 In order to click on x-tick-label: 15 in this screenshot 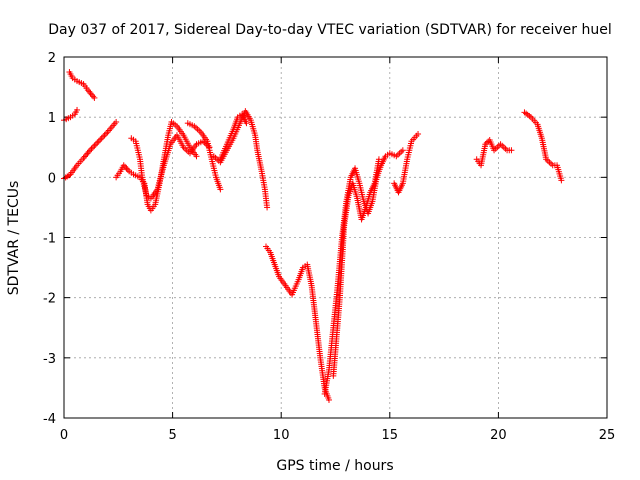, I will do `click(390, 435)`.